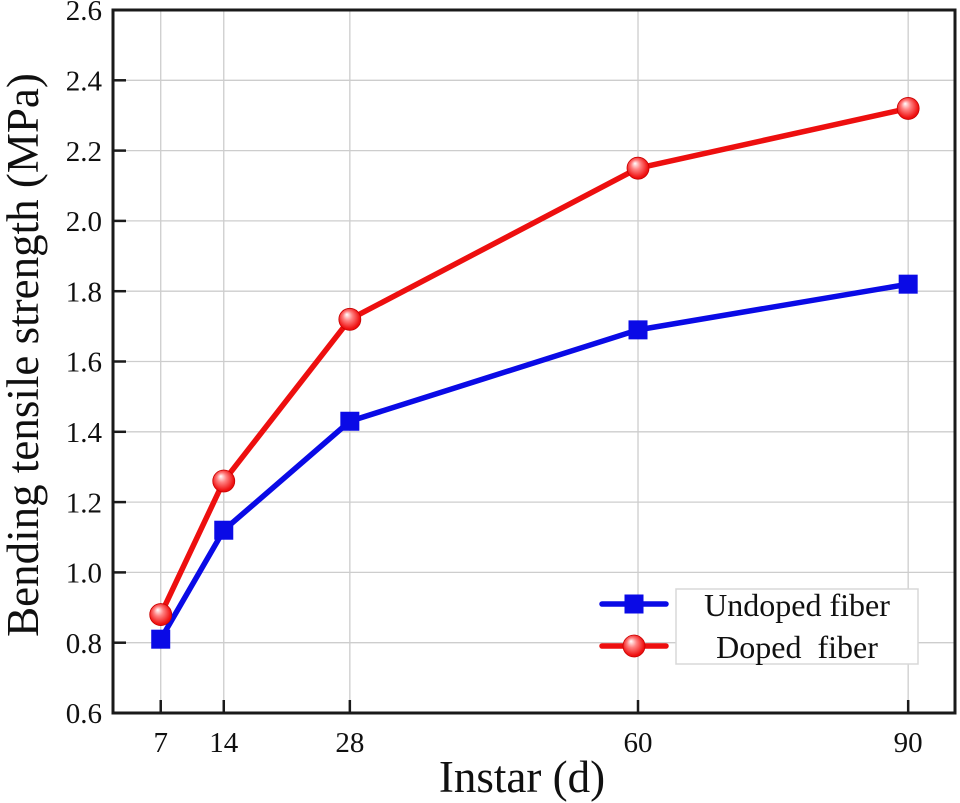 This screenshot has height=803, width=960. Describe the element at coordinates (638, 743) in the screenshot. I see `x-tick-label: 60` at that location.